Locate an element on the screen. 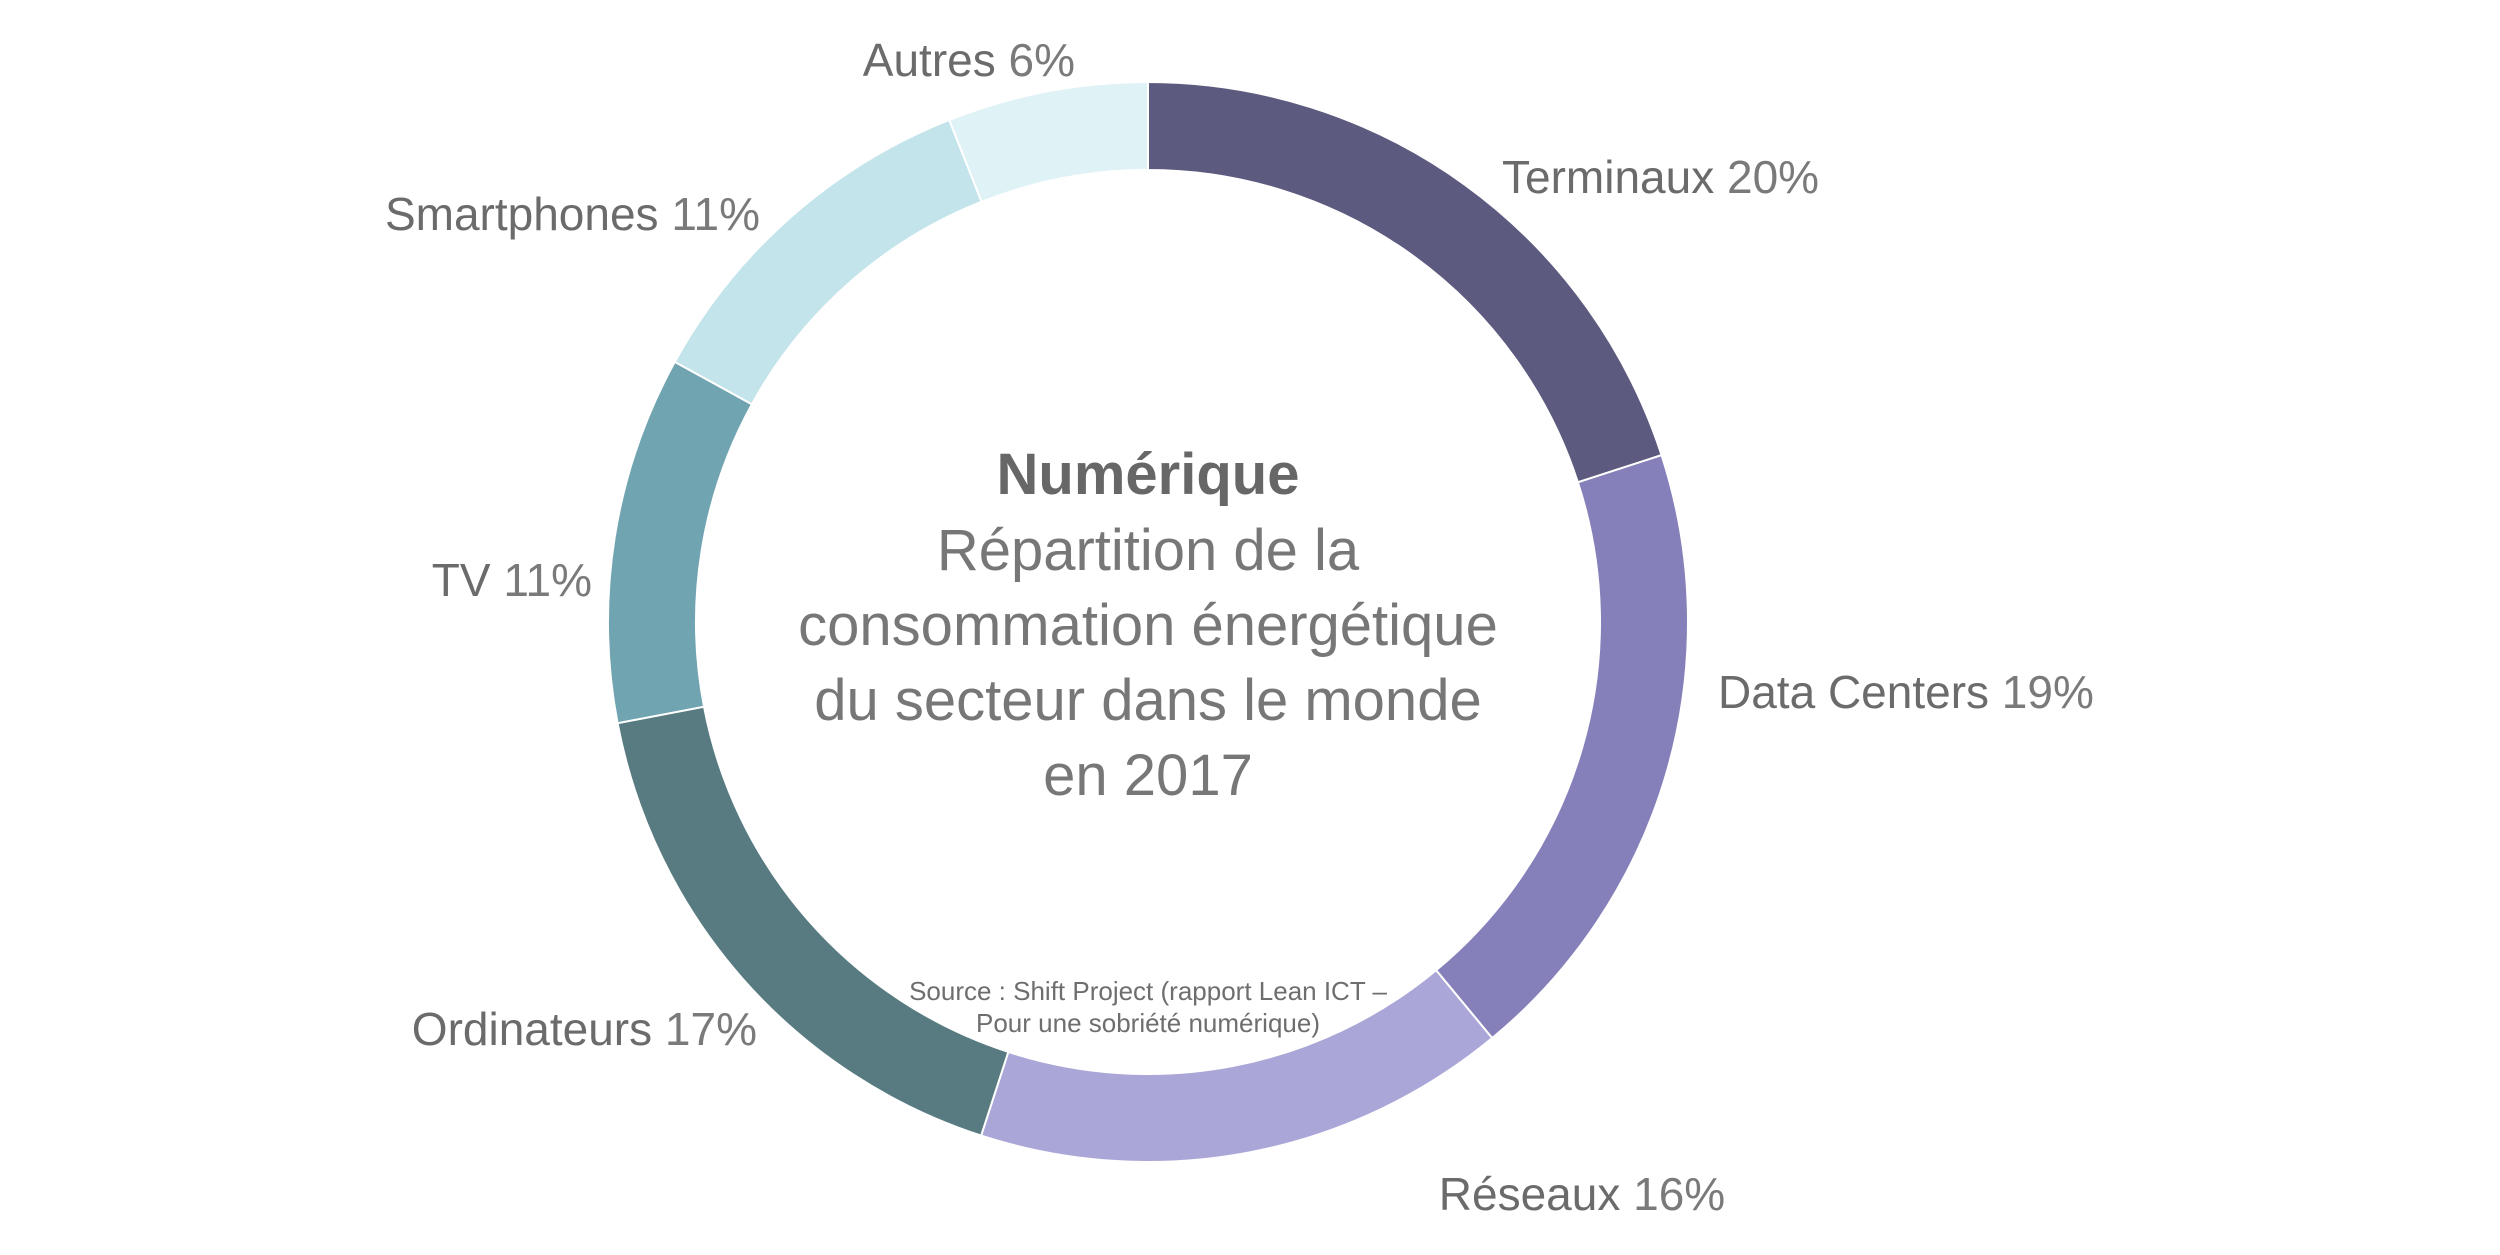 This screenshot has height=1255, width=2500. slice-label-name: Réseaux is located at coordinates (1530, 1194).